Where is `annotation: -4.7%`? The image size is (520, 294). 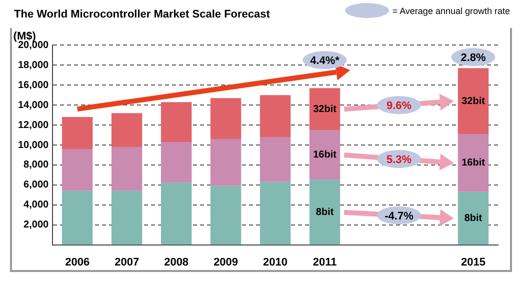 annotation: -4.7% is located at coordinates (399, 216).